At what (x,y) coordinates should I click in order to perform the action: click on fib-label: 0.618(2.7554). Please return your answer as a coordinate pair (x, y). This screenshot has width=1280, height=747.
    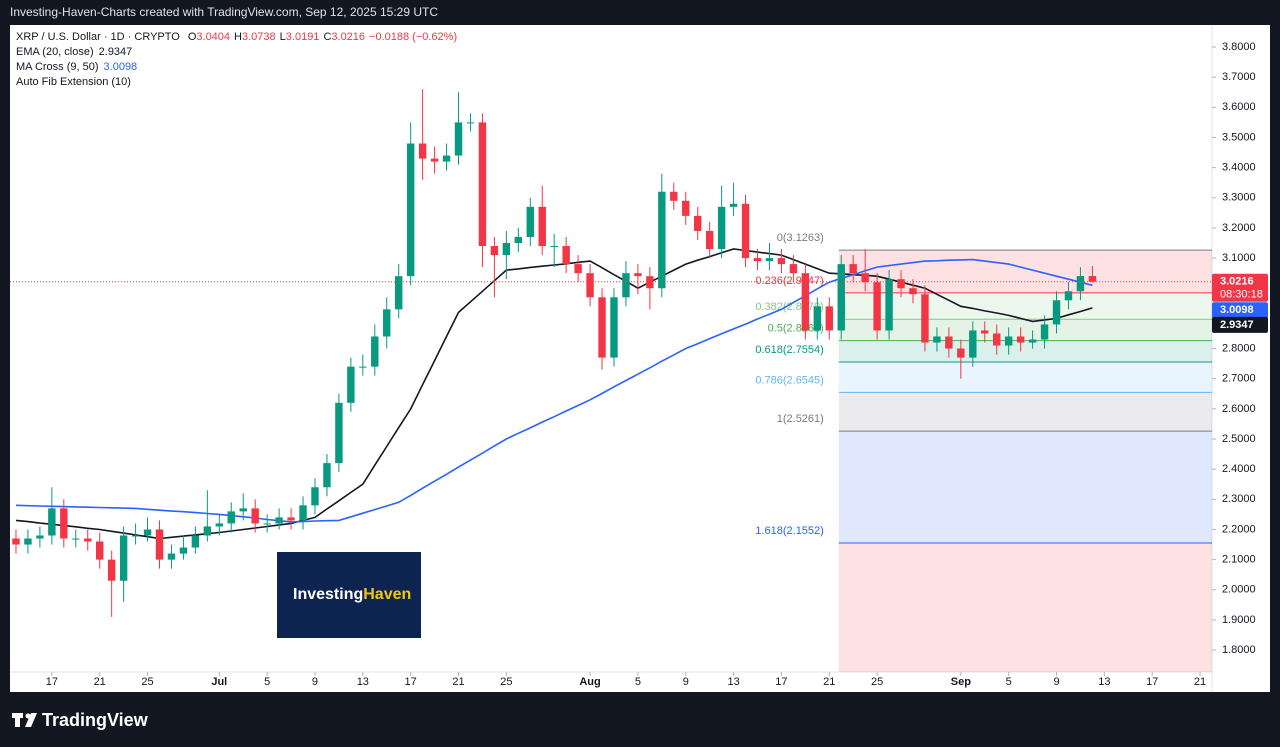
    Looking at the image, I should click on (789, 350).